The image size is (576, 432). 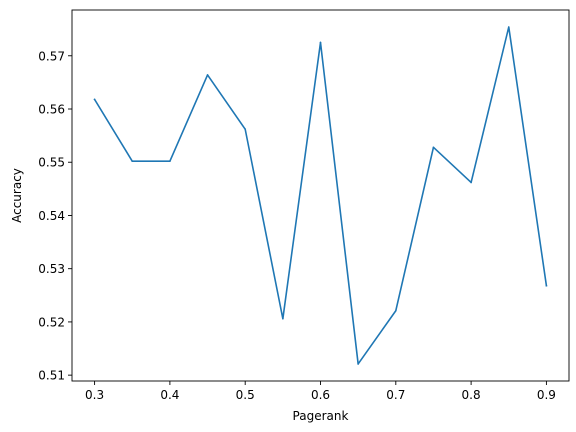 What do you see at coordinates (320, 395) in the screenshot?
I see `x-tick-label: 0.6` at bounding box center [320, 395].